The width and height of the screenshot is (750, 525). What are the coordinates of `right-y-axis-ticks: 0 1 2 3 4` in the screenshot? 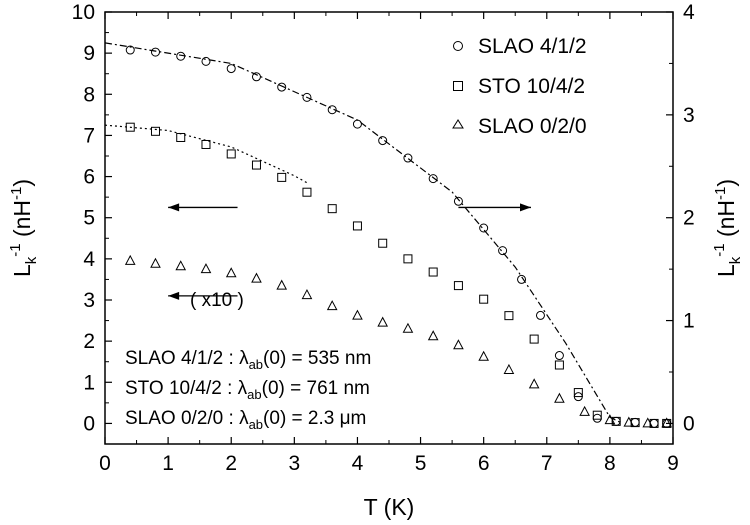 It's located at (680, 218).